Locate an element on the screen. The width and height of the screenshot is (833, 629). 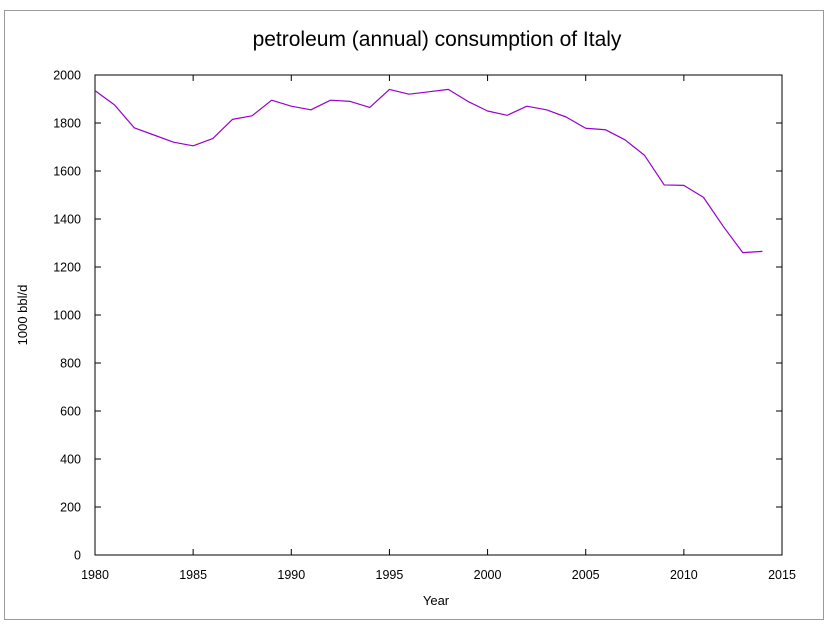
y-tick-label: 600 is located at coordinates (70, 412).